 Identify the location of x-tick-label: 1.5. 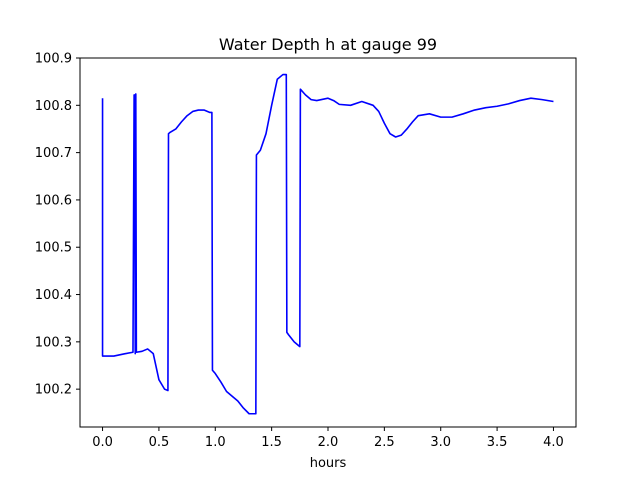
(271, 442).